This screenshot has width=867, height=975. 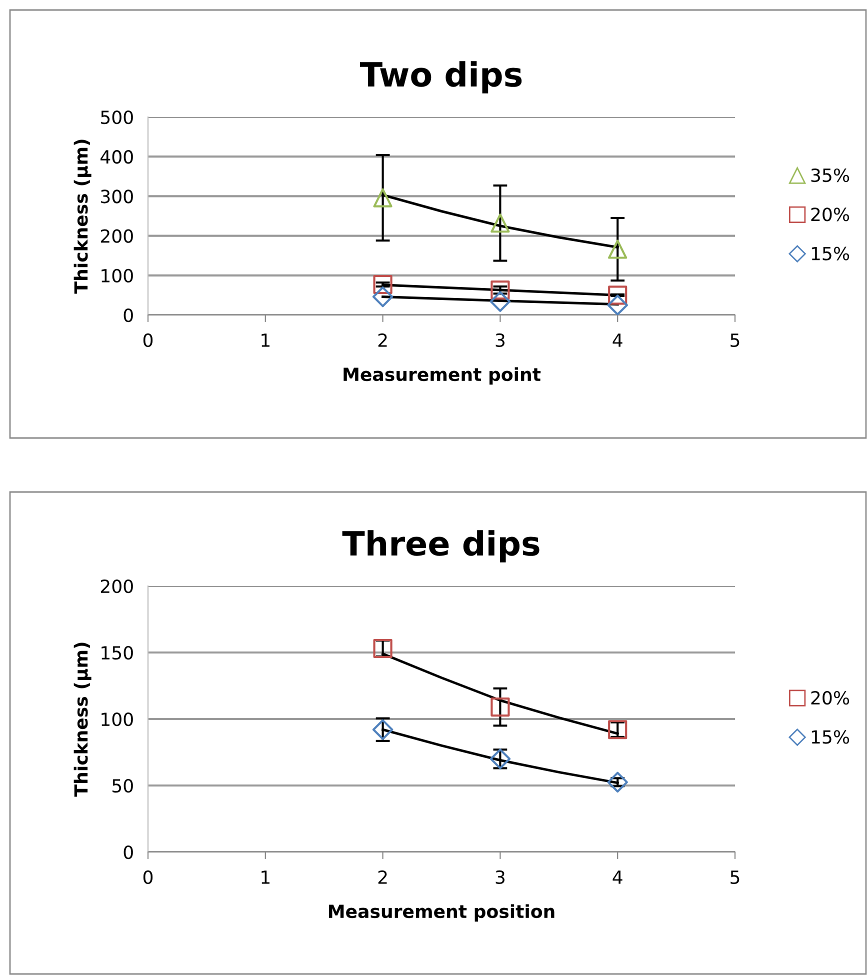 I want to click on y-tick-label: 400, so click(x=116, y=157).